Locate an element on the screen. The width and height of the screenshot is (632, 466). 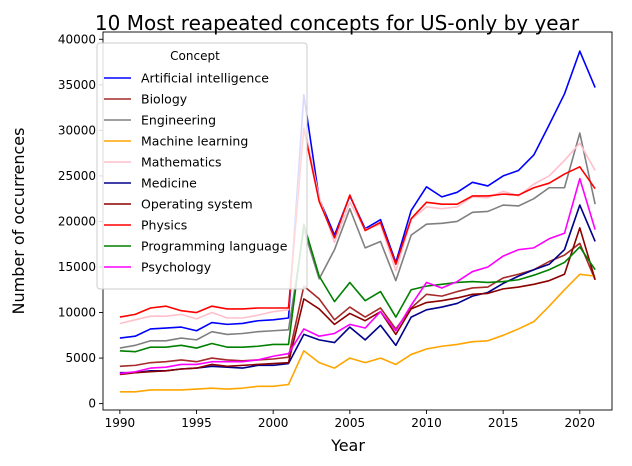
x-tick-label: 2010 is located at coordinates (426, 423).